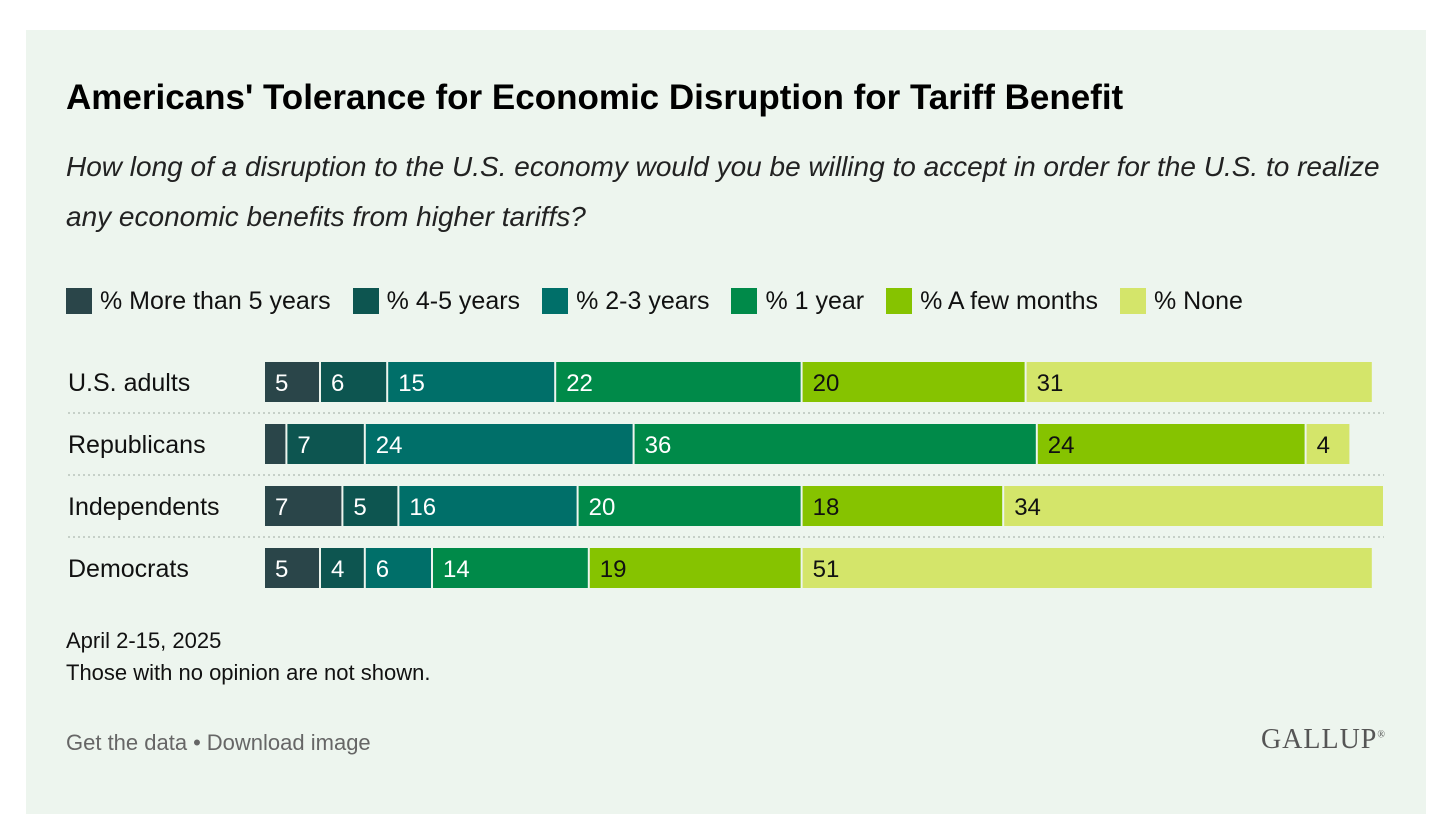 This screenshot has height=836, width=1444. Describe the element at coordinates (422, 507) in the screenshot. I see `data-label: 16` at that location.